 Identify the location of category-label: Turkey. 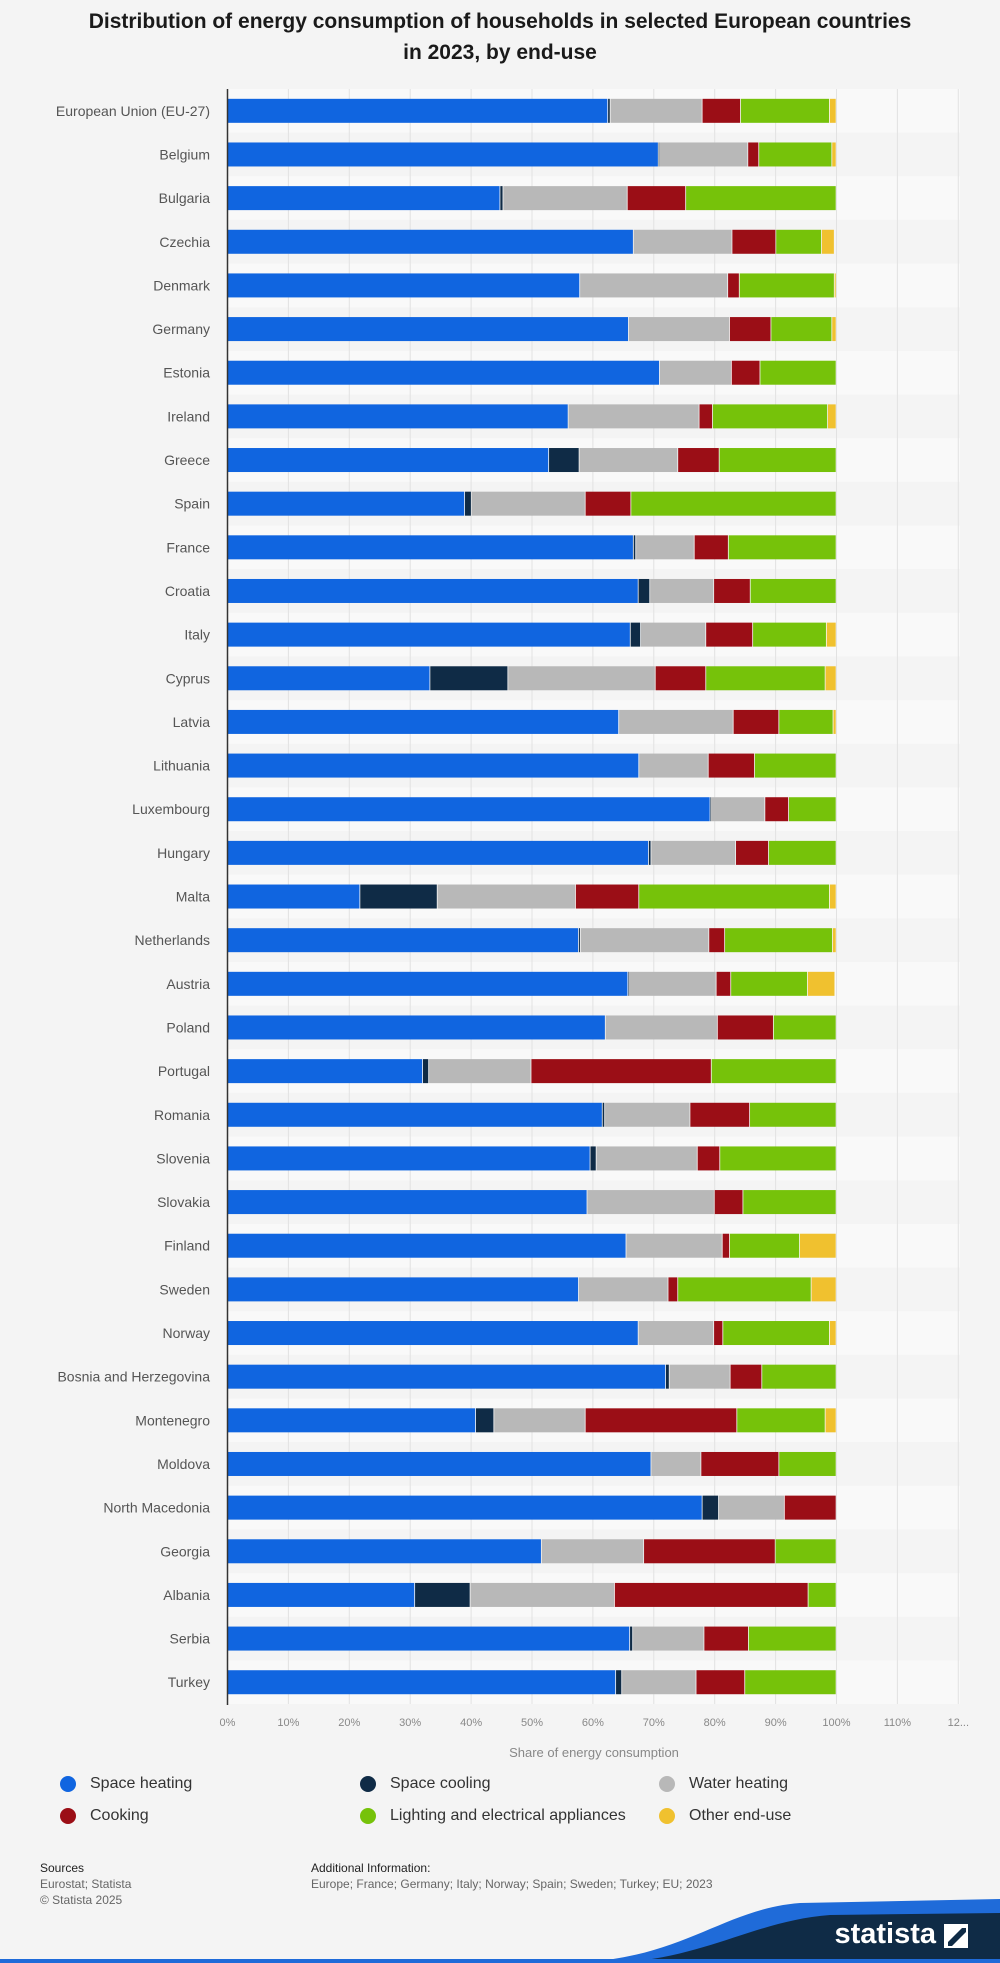
(189, 1682).